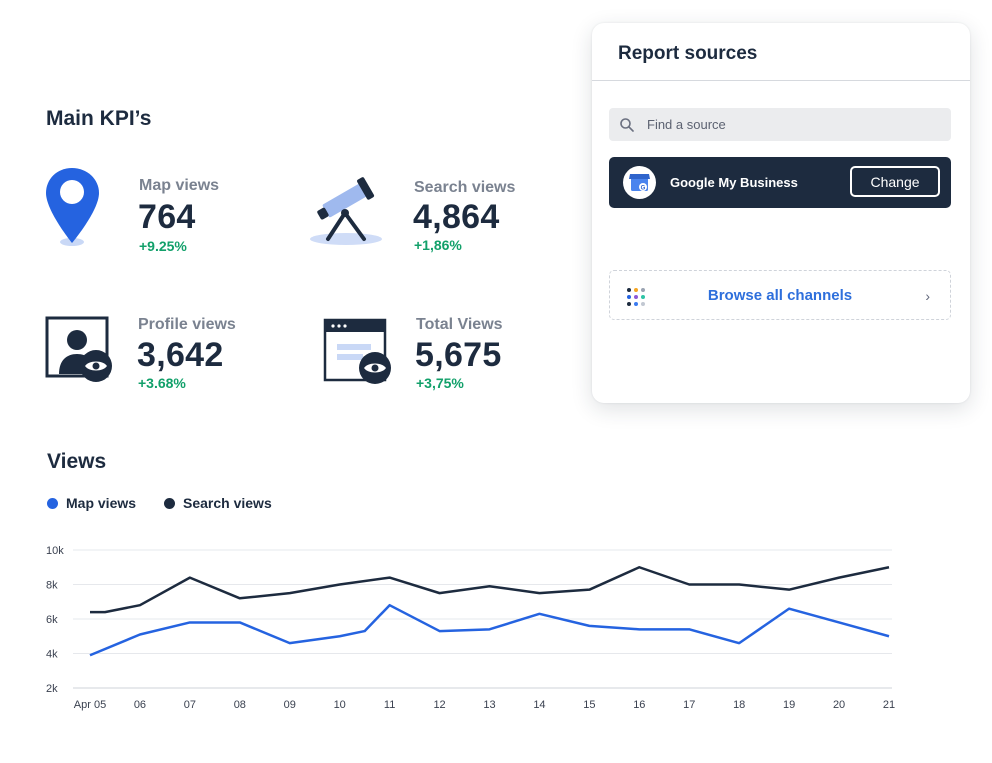 This screenshot has width=992, height=763. I want to click on browse-all-channels-label: Browse all channels, so click(780, 295).